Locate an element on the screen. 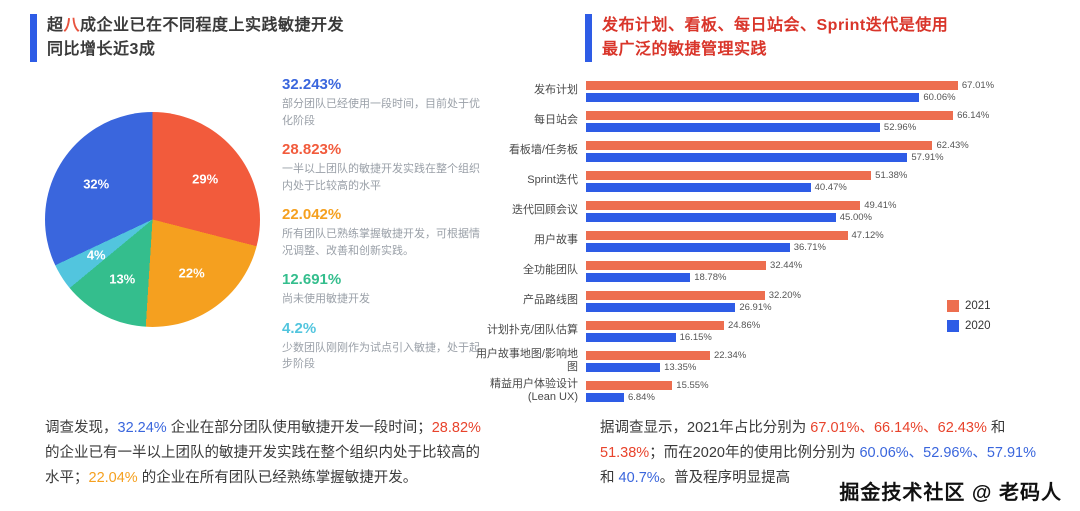  bar-category-label: 发布计划 is located at coordinates (556, 90).